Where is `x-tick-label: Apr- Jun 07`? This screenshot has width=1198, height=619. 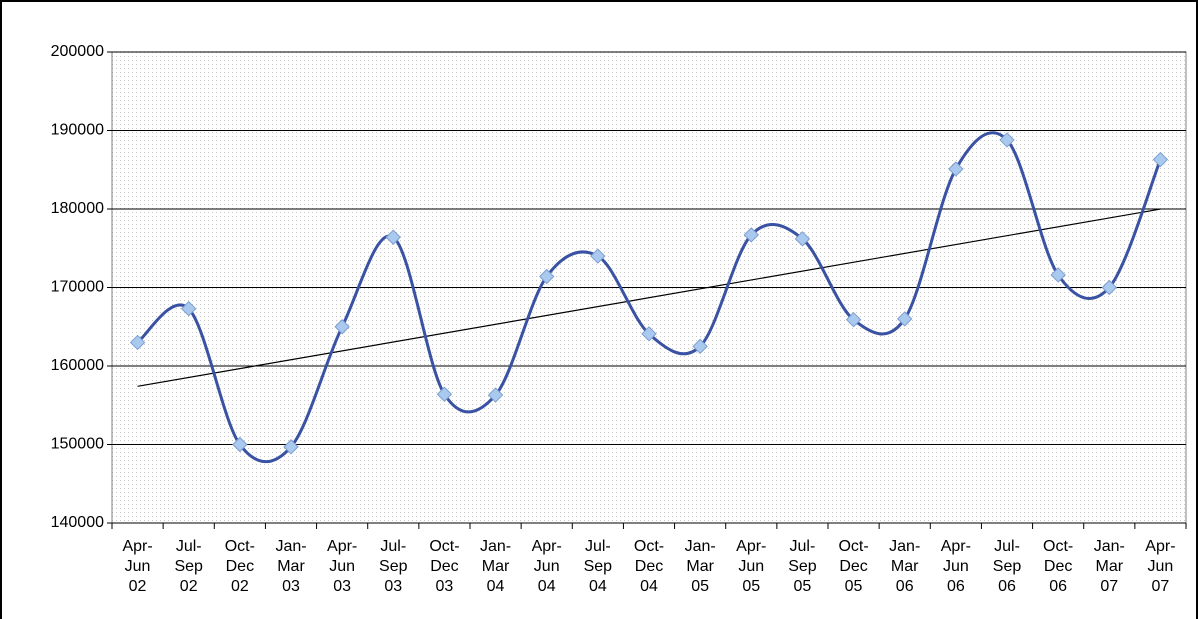 x-tick-label: Apr- Jun 07 is located at coordinates (1160, 566).